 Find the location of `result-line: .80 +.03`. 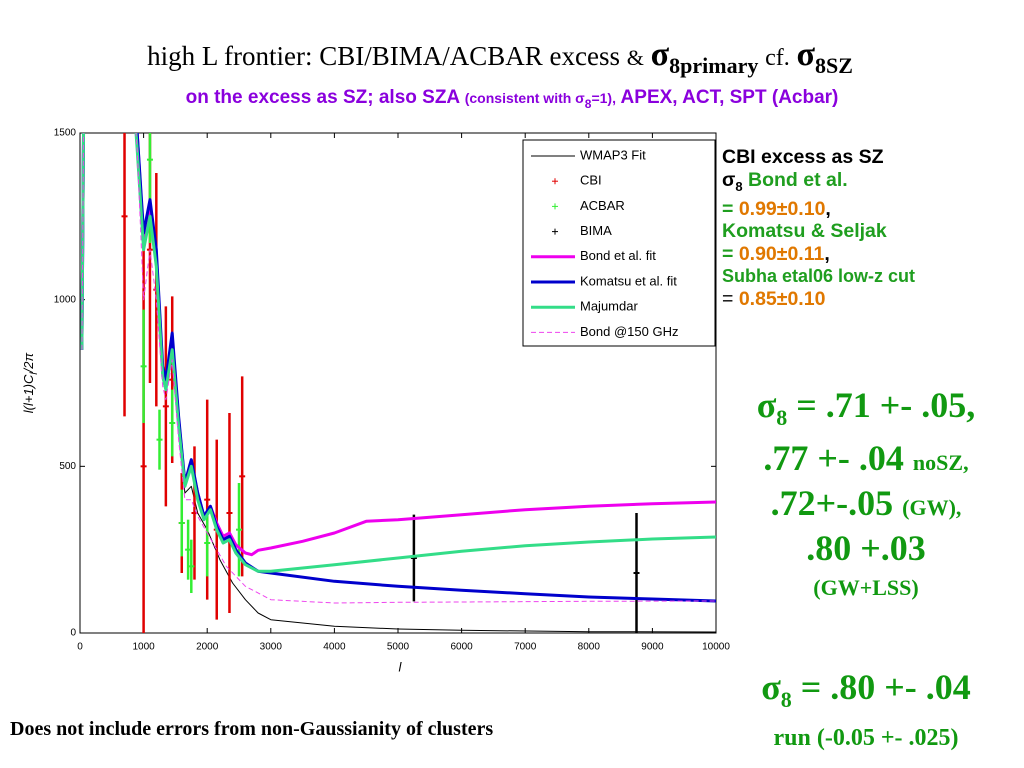

result-line: .80 +.03 is located at coordinates (866, 548).